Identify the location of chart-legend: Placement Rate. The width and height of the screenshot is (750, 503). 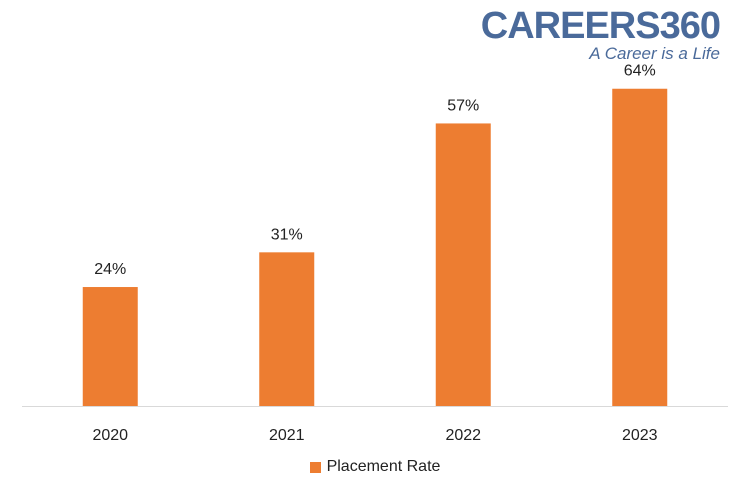
(375, 467).